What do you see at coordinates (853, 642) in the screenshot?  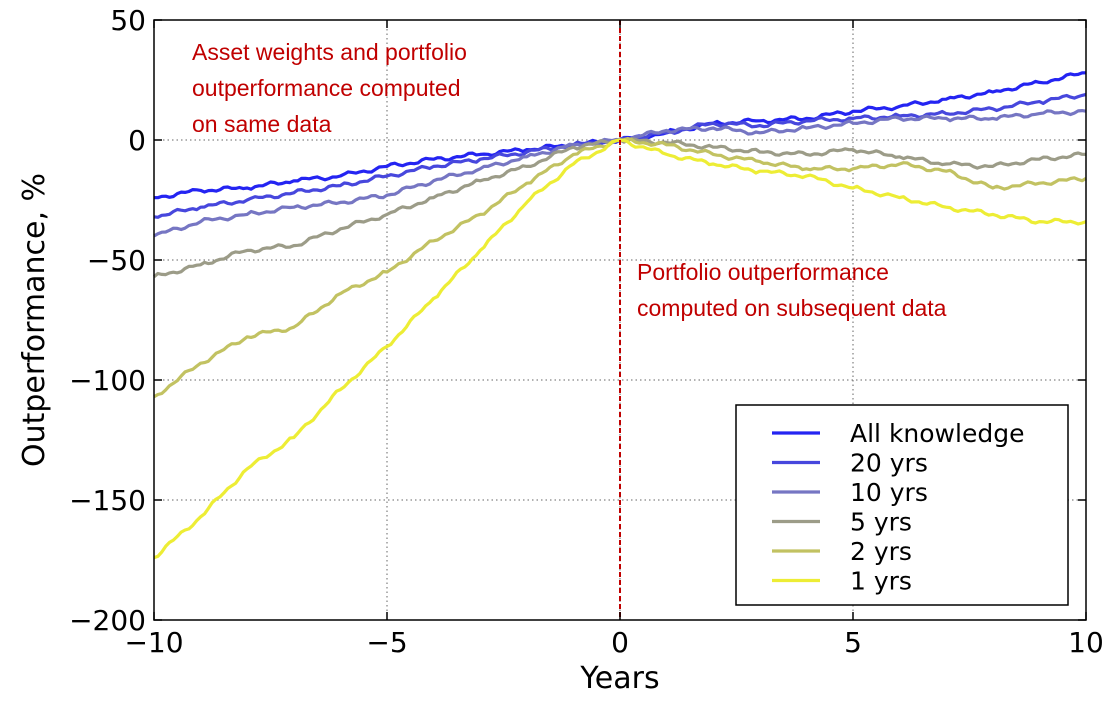 I see `x-tick-label: 5` at bounding box center [853, 642].